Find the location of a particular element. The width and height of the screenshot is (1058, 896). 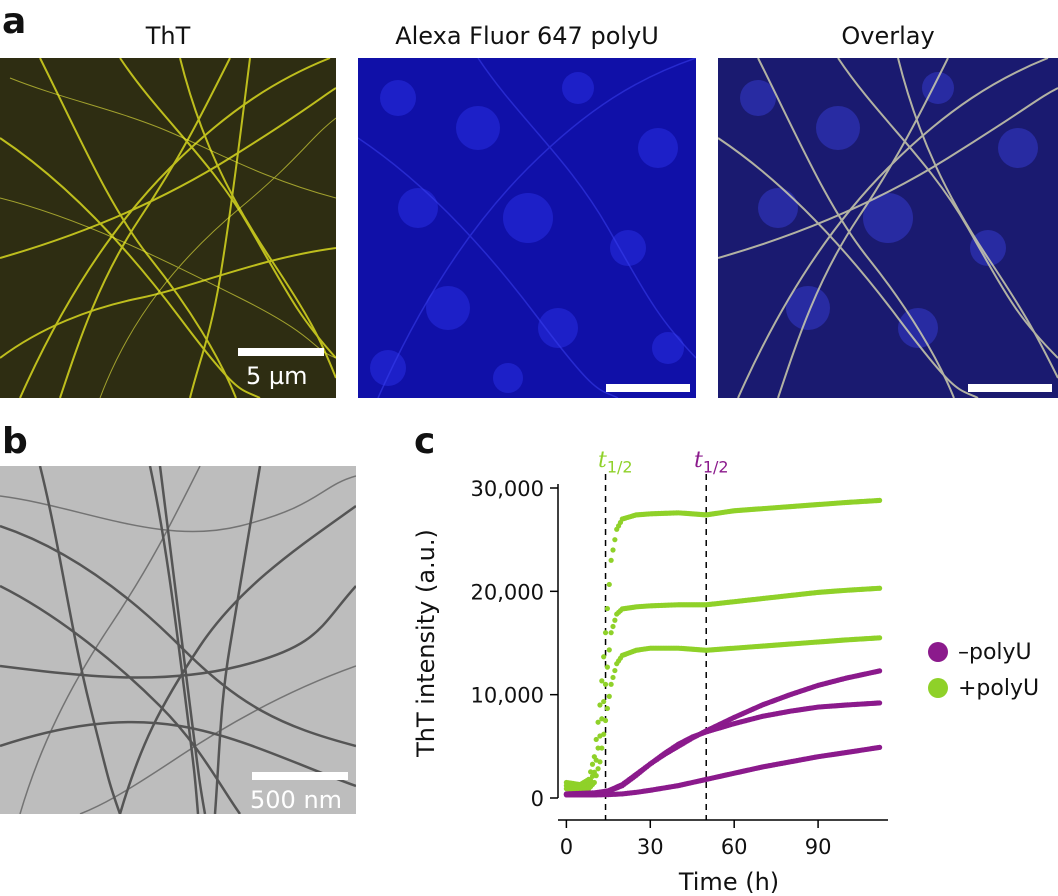

y-axis-label: ThT intensity (a.u.) is located at coordinates (426, 643).